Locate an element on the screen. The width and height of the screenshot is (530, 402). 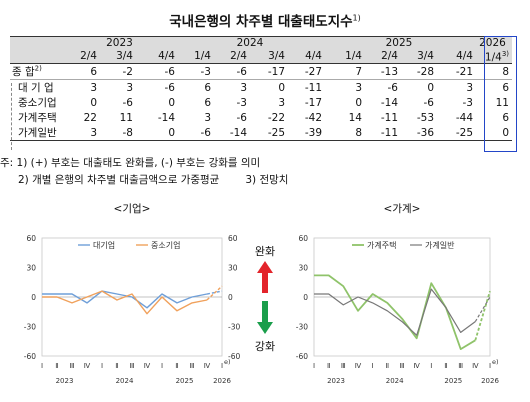
row-label-text: 대 기 업 is located at coordinates (36, 88).